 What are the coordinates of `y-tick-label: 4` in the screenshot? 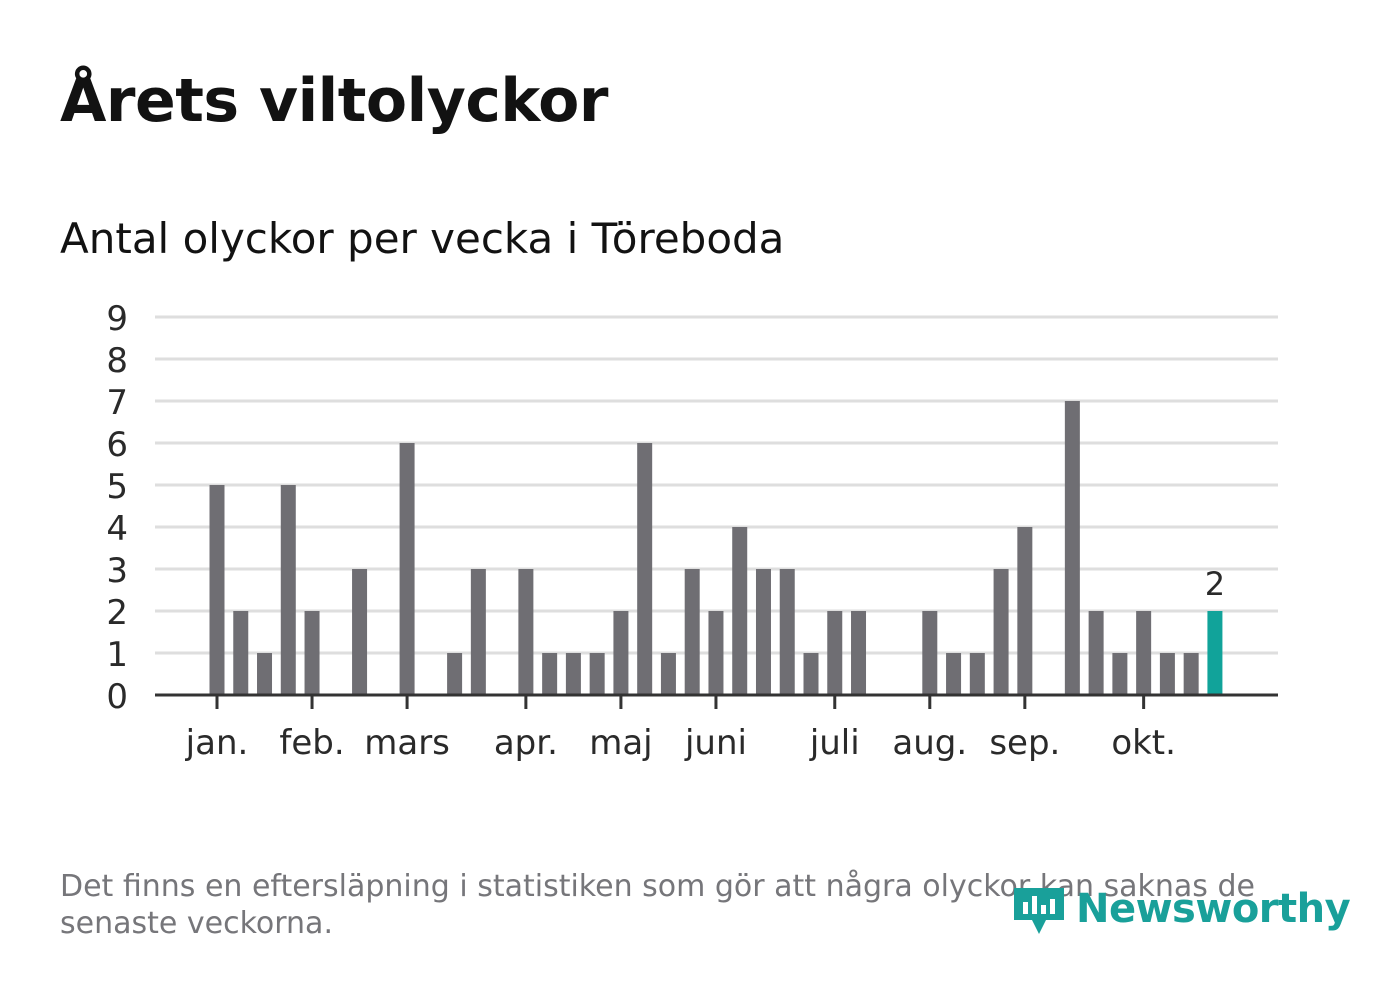 It's located at (117, 529).